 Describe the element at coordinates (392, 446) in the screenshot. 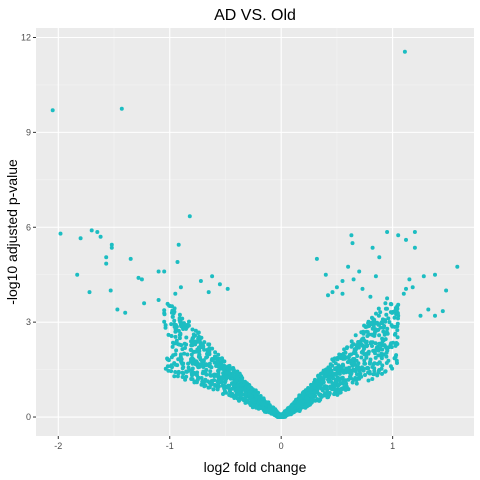

I see `x-tick-label: 1` at that location.